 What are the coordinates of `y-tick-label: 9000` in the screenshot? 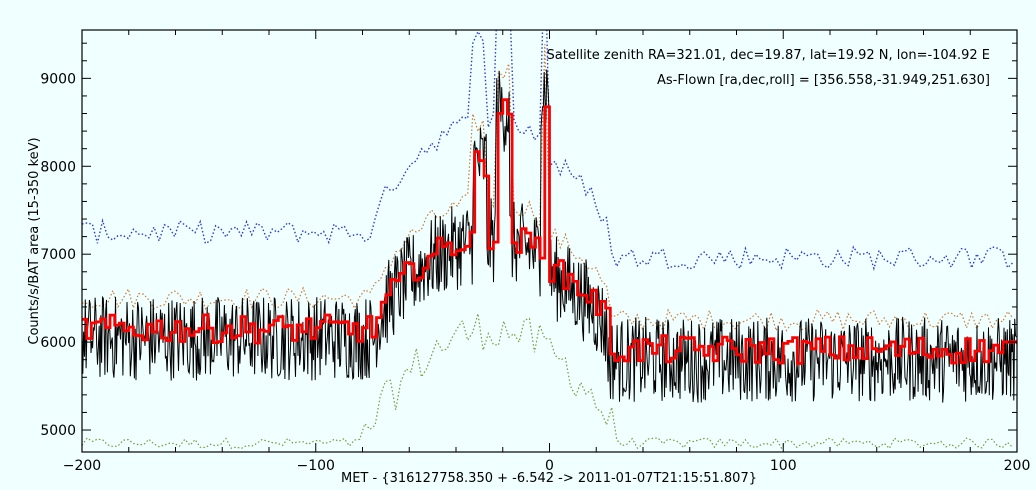 It's located at (58, 79).